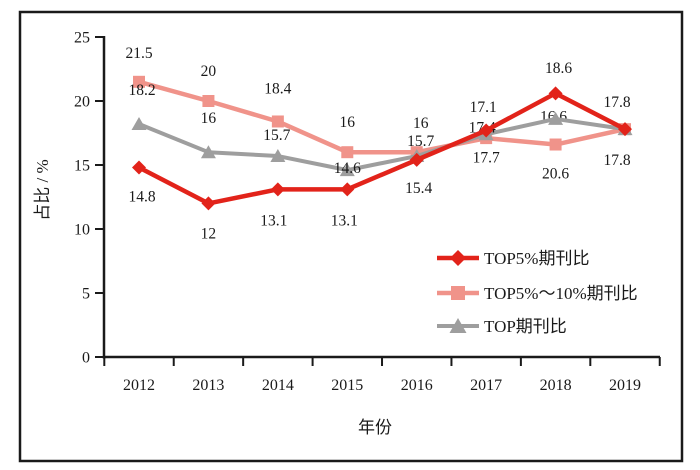  Describe the element at coordinates (418, 188) in the screenshot. I see `value-label: 15.4` at that location.